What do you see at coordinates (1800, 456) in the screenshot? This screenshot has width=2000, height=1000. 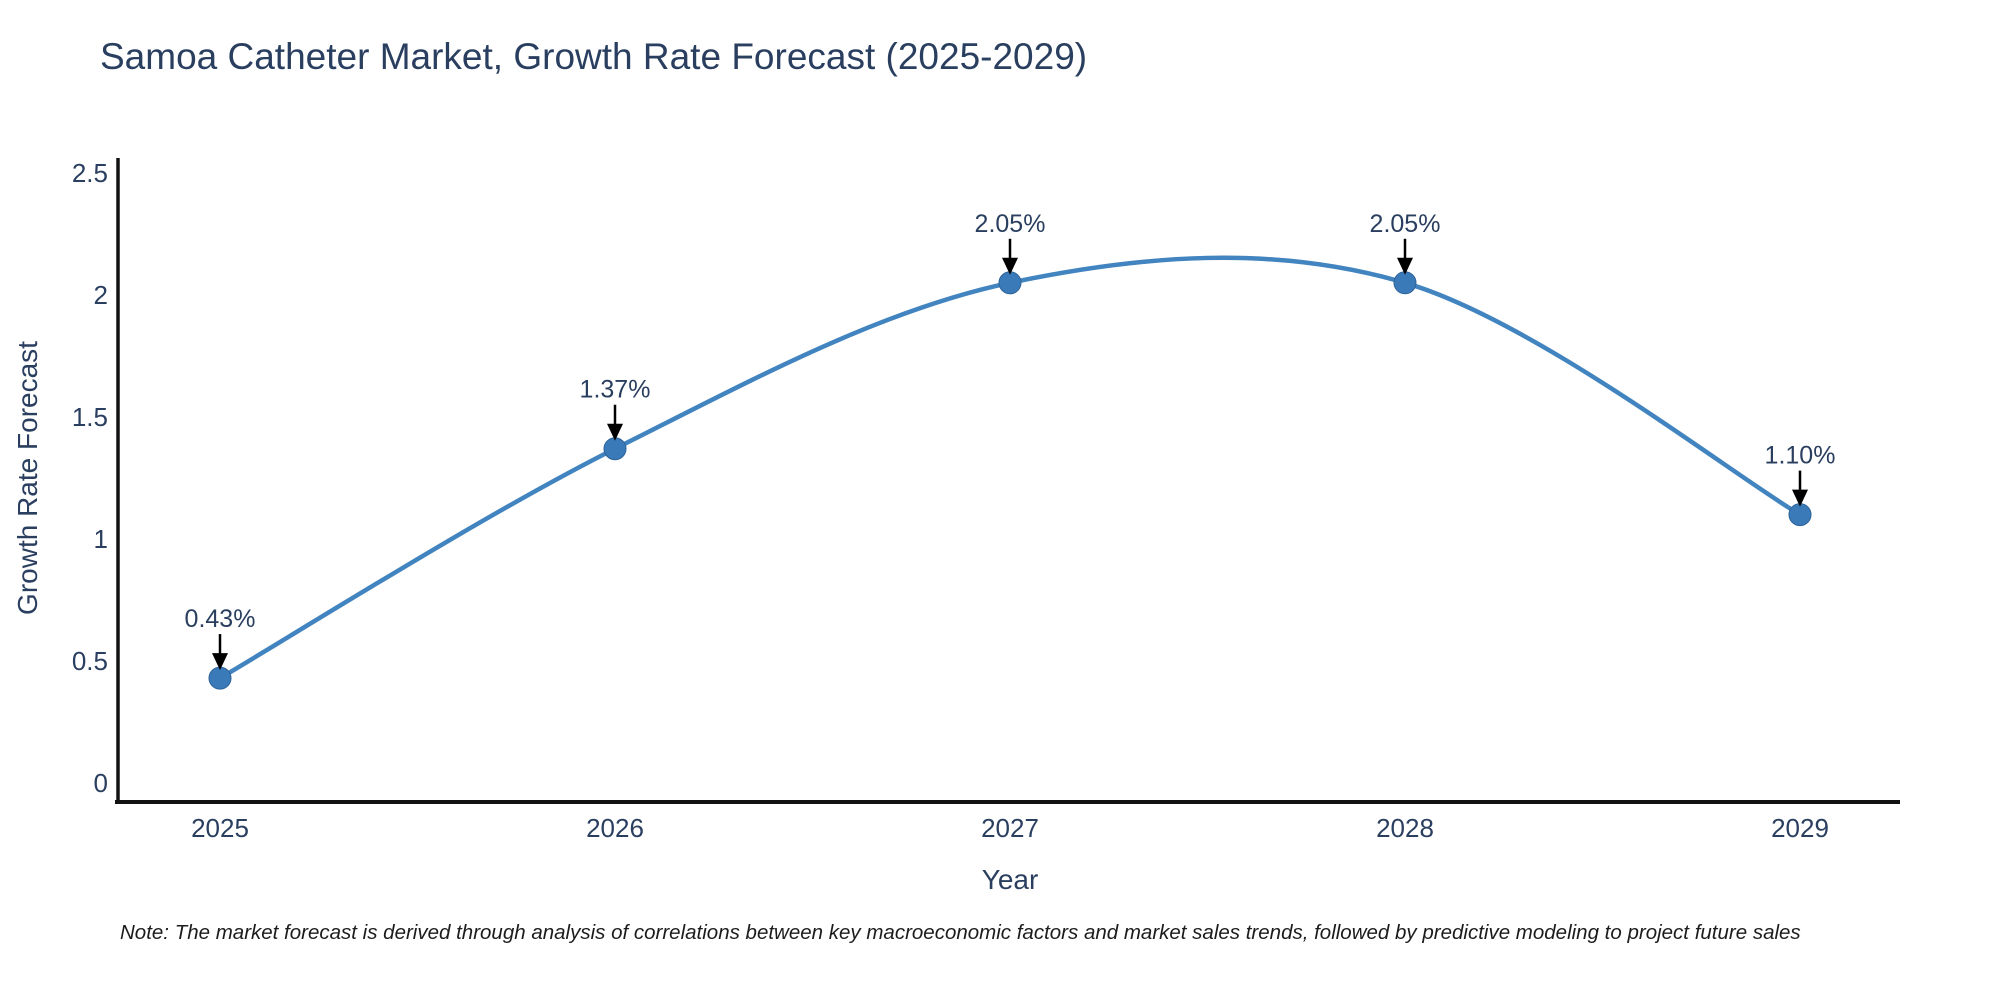 I see `annotation-label: 1.10%` at bounding box center [1800, 456].